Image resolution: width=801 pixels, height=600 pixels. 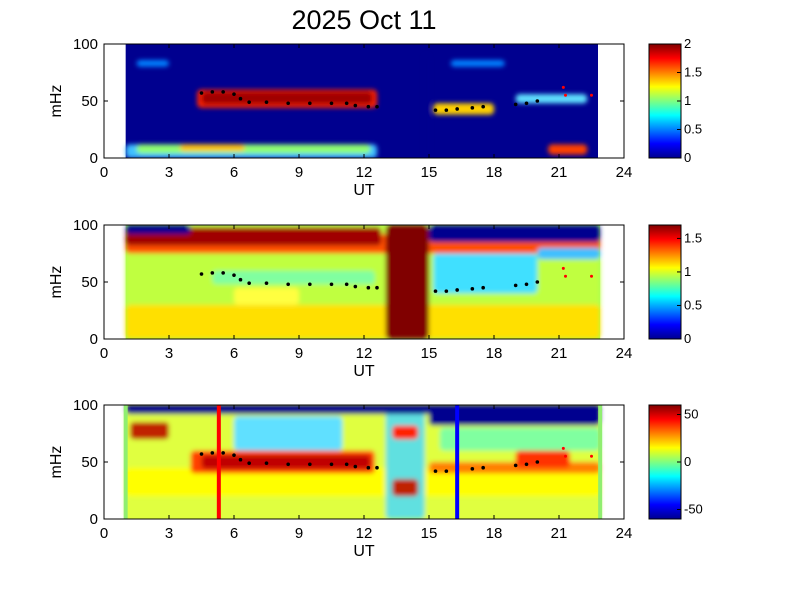 I want to click on edge-strip, so click(x=125, y=462).